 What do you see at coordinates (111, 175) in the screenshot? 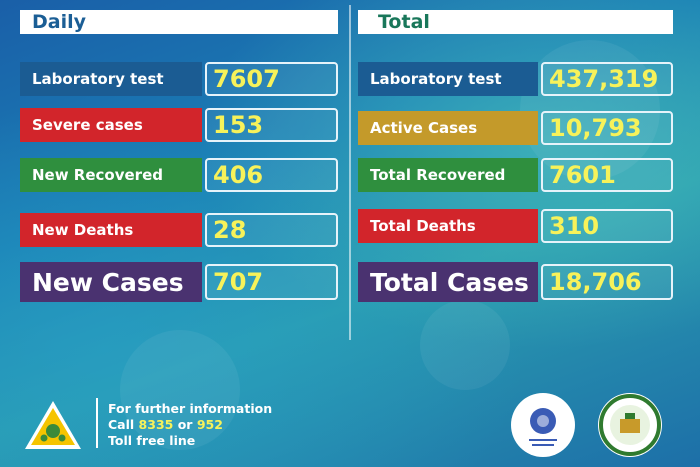
I see `daily-new-recovered-label: New Recovered` at bounding box center [111, 175].